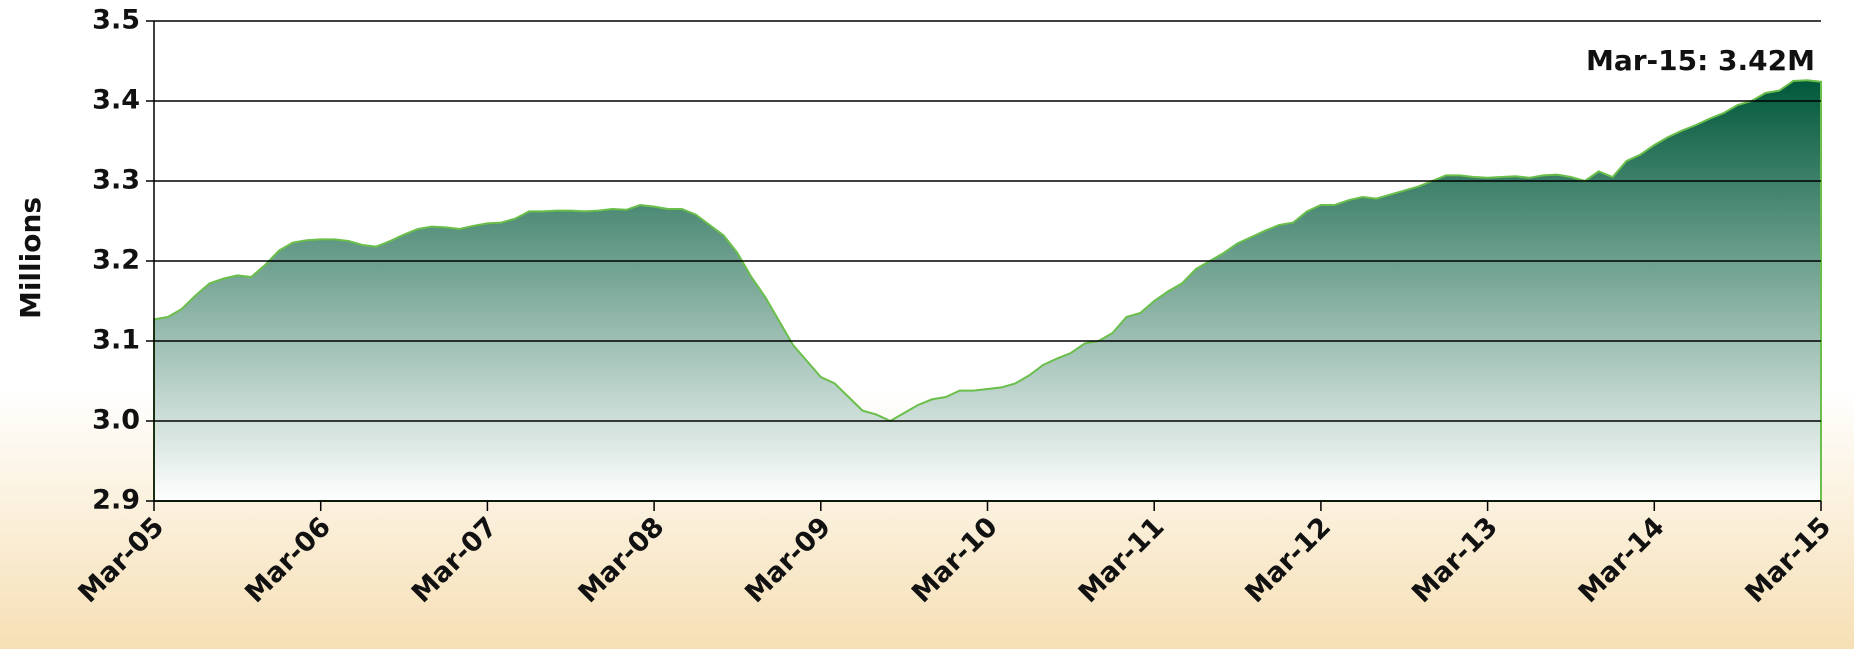  What do you see at coordinates (116, 420) in the screenshot?
I see `y-tick-label: 3.0` at bounding box center [116, 420].